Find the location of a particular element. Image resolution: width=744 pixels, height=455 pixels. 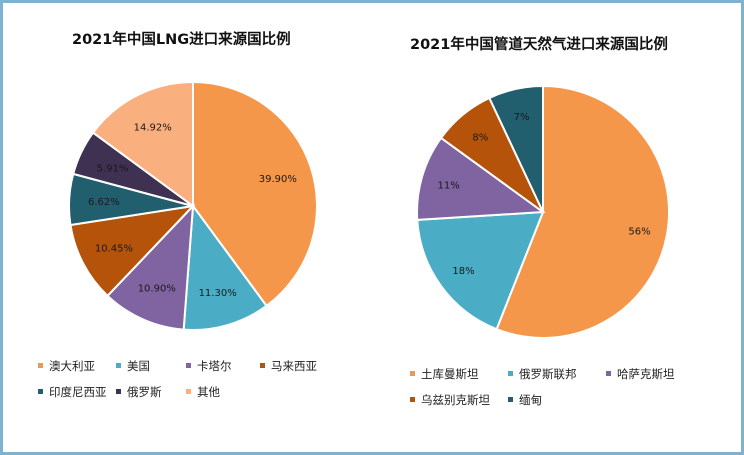

slice-label-1: 18% is located at coordinates (463, 271).